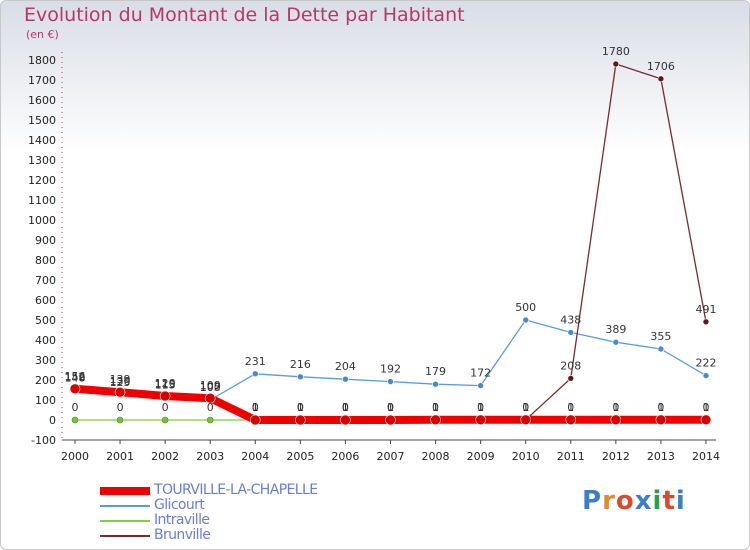 The width and height of the screenshot is (750, 550). I want to click on data-label: 192, so click(390, 369).